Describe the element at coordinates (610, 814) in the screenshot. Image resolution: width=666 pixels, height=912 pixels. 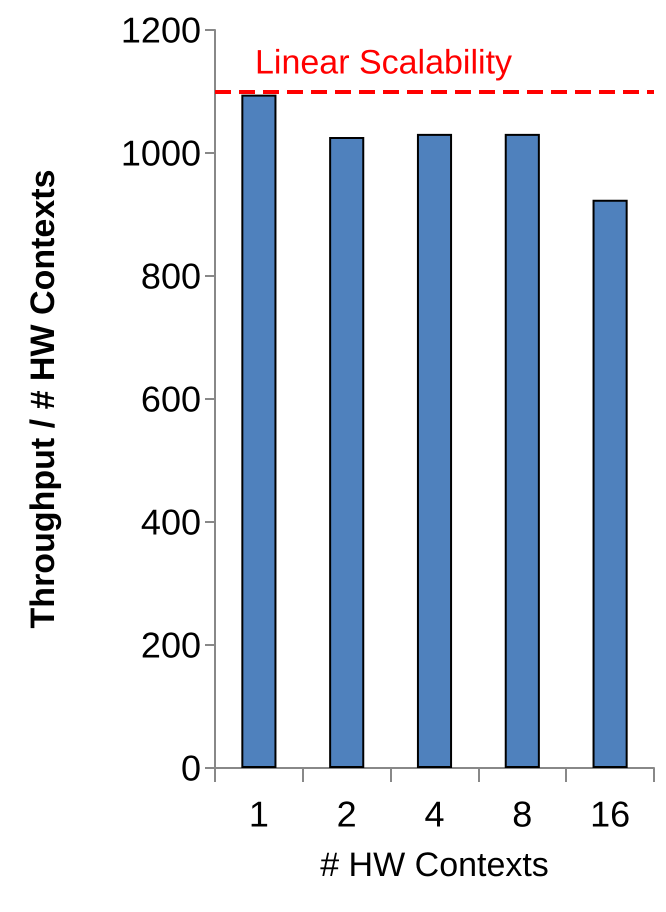
I see `x-tick-label: 16` at that location.